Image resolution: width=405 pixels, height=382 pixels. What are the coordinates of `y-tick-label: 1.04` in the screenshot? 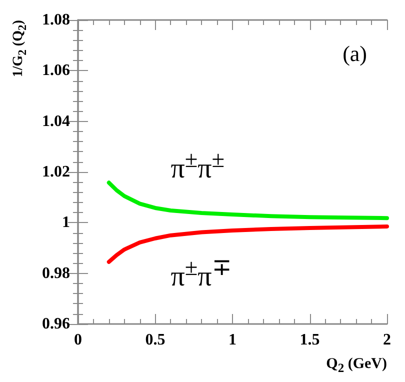 It's located at (56, 121).